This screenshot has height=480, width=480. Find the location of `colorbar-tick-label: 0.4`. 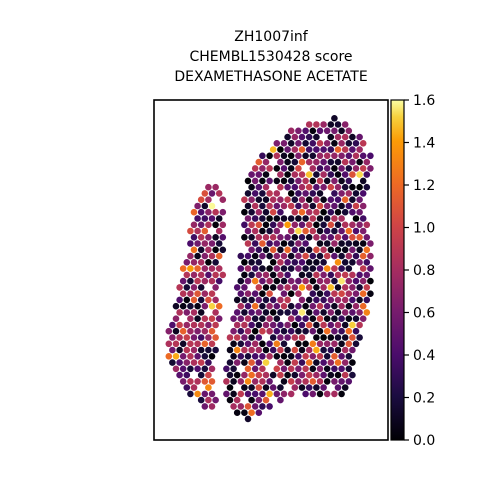

colorbar-tick-label: 0.4 is located at coordinates (424, 356).